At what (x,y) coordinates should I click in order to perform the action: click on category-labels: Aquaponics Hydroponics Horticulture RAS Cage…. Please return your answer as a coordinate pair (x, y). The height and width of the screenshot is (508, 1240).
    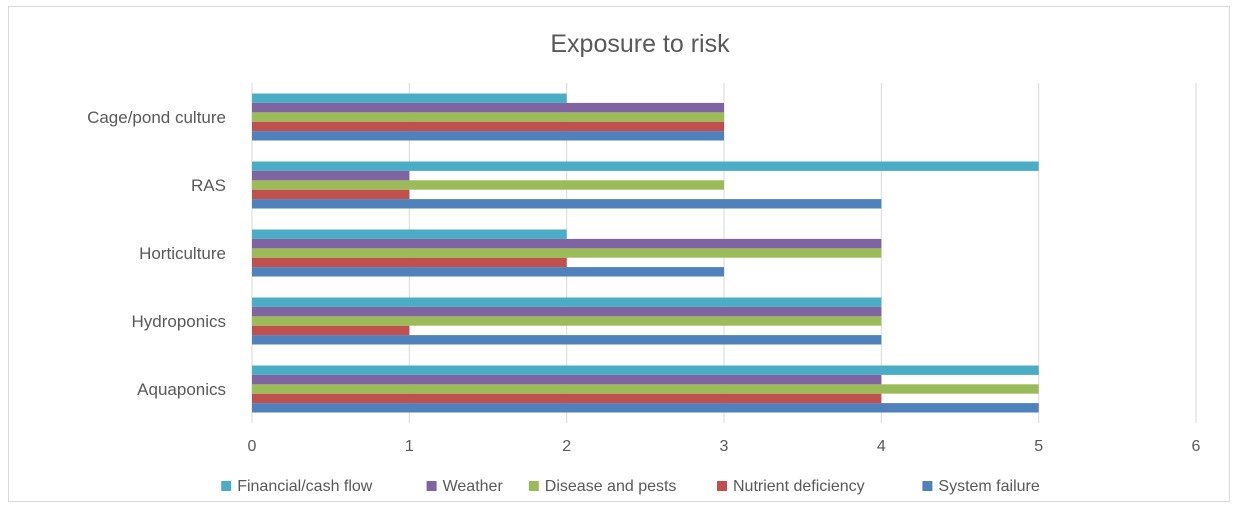
    Looking at the image, I should click on (156, 253).